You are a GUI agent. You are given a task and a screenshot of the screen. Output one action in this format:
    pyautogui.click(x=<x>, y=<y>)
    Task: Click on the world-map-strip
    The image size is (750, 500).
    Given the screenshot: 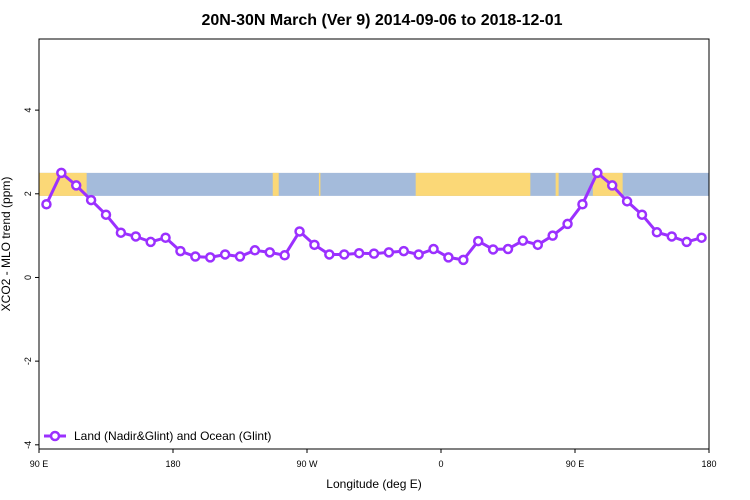 What is the action you would take?
    pyautogui.click(x=374, y=184)
    